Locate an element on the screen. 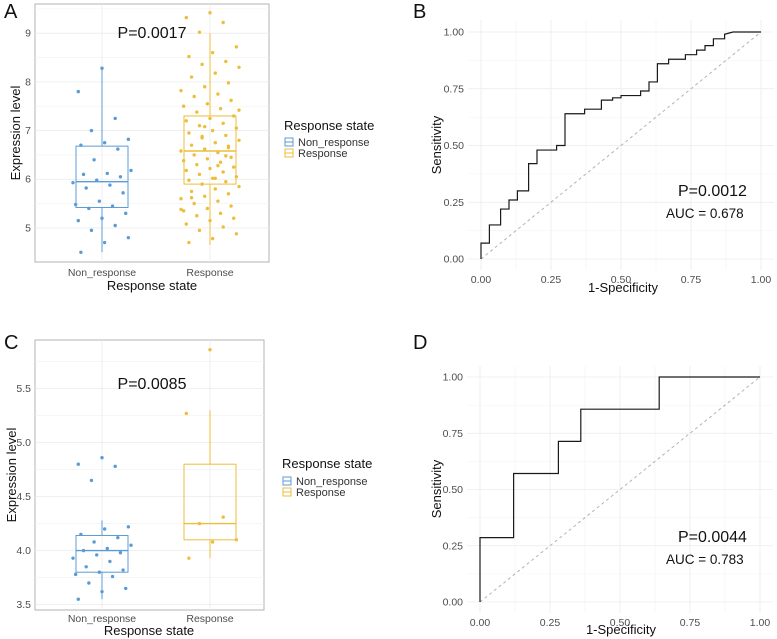 Image resolution: width=777 pixels, height=639 pixels. x-tick-label: 0.75 is located at coordinates (690, 623).